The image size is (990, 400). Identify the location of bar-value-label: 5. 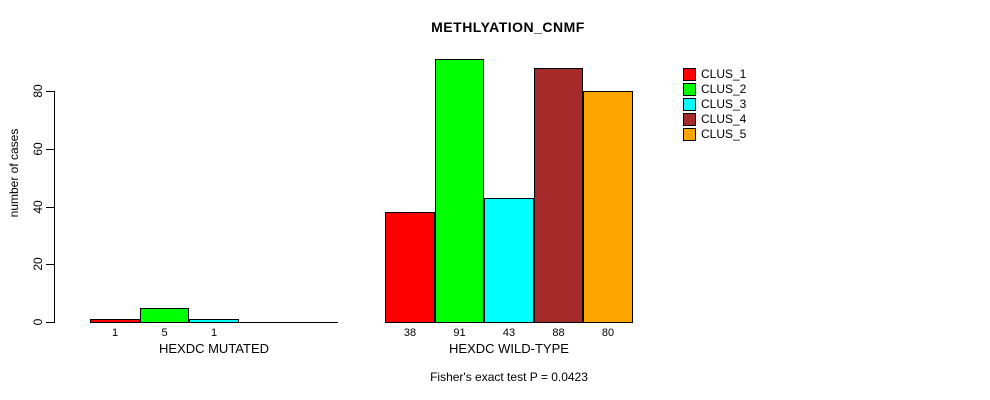
(164, 333).